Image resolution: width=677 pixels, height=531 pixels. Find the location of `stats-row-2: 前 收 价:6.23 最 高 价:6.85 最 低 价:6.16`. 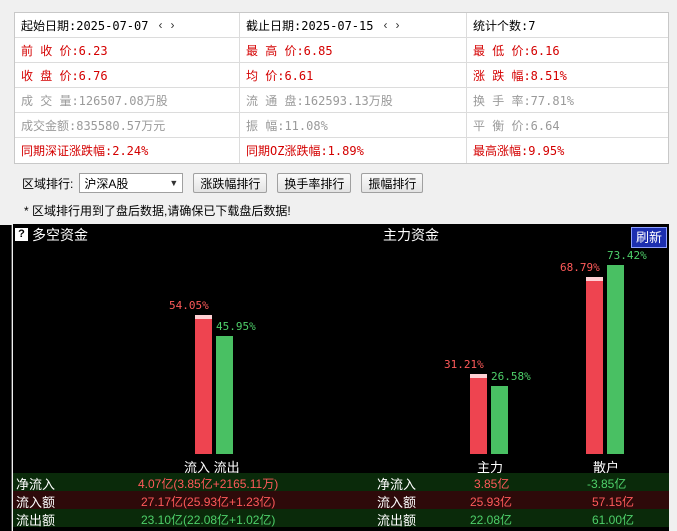

stats-row-2: 前 收 价:6.23 最 高 价:6.85 最 低 价:6.16 is located at coordinates (341, 50).